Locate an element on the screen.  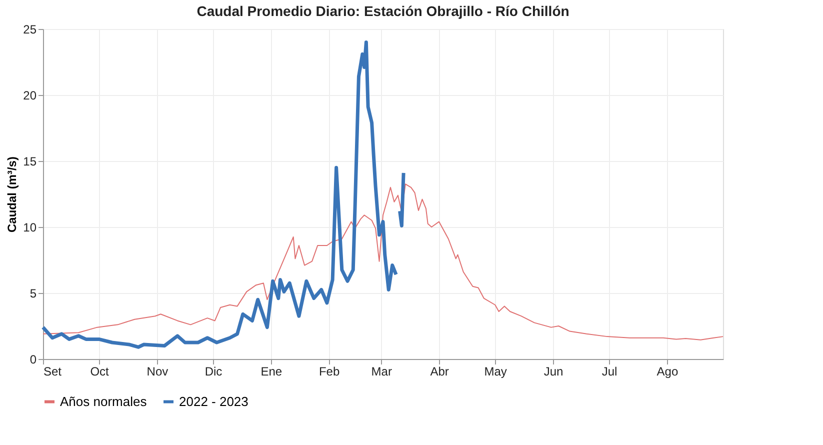
y-tick-label: 0 is located at coordinates (33, 359).